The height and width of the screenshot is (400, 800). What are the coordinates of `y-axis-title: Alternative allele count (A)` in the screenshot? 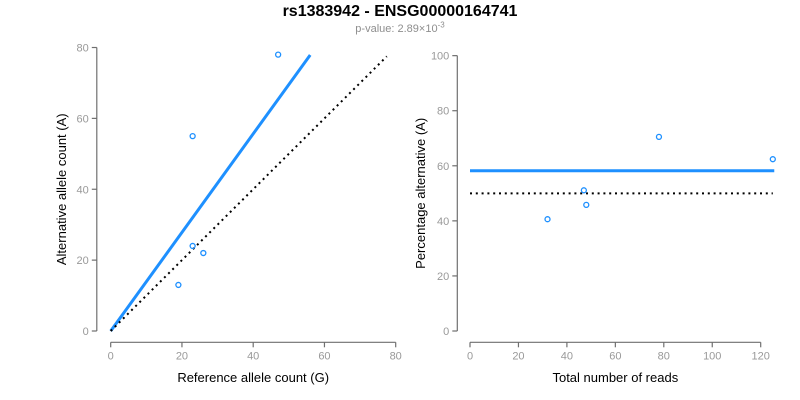 It's located at (61, 189).